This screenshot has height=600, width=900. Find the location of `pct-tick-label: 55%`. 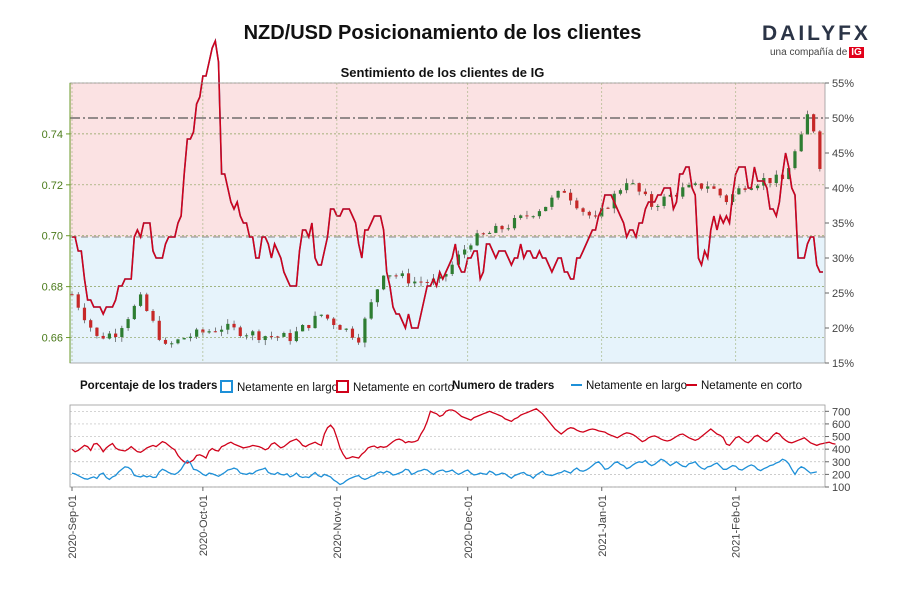

pct-tick-label: 55% is located at coordinates (843, 84).